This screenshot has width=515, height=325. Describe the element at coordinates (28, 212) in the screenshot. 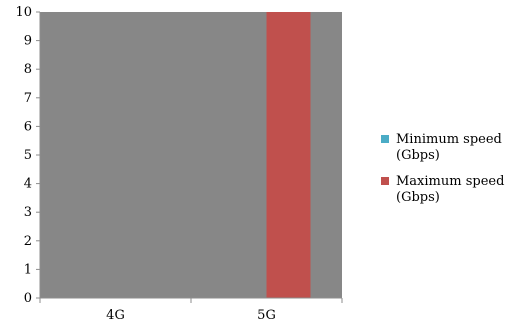

I see `y-tick-label: 3` at that location.